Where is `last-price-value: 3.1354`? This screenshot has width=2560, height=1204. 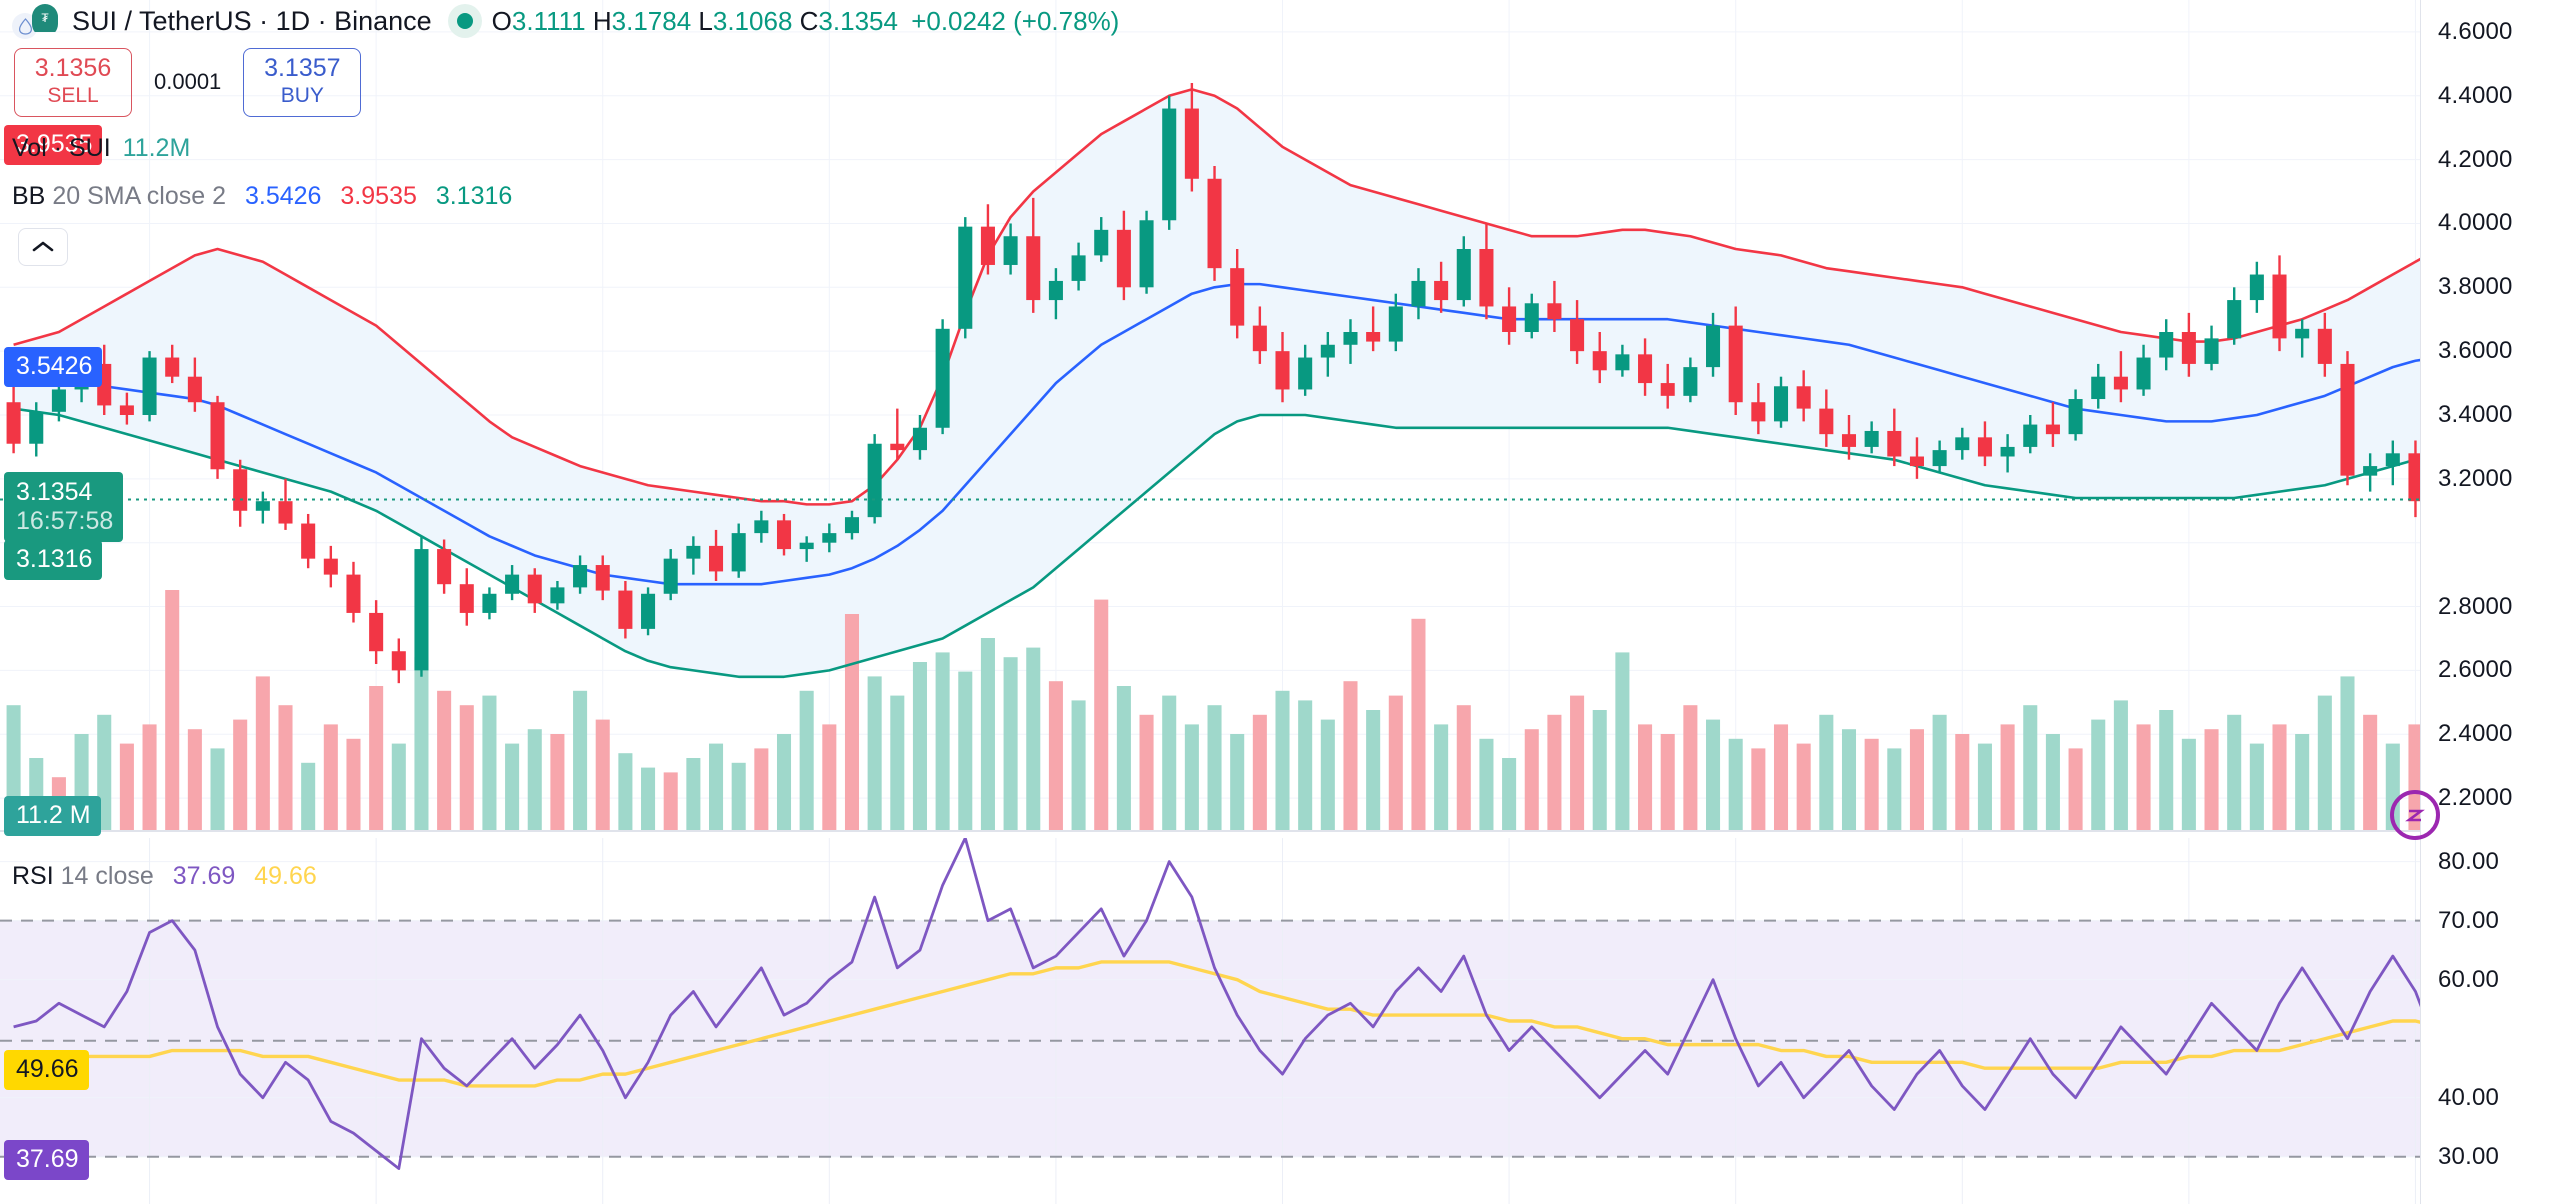
last-price-value: 3.1354 is located at coordinates (54, 492).